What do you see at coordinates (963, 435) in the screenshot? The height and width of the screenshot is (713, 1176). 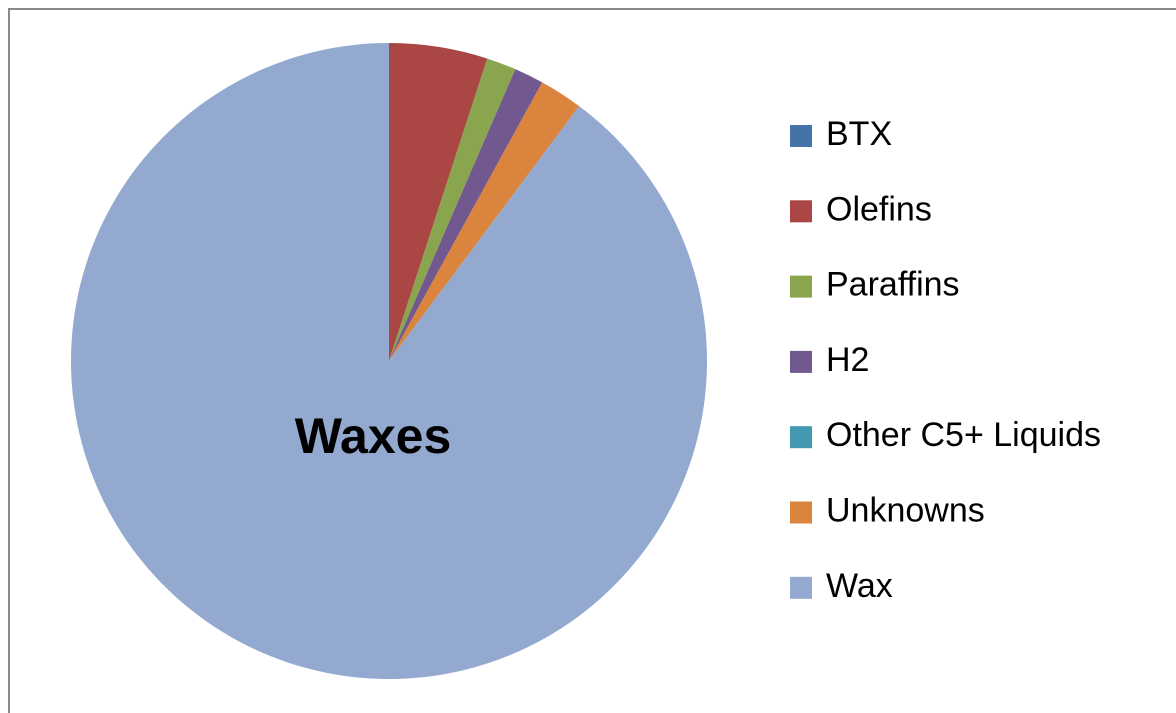 I see `legend-label: Other C5+ Liquids` at bounding box center [963, 435].